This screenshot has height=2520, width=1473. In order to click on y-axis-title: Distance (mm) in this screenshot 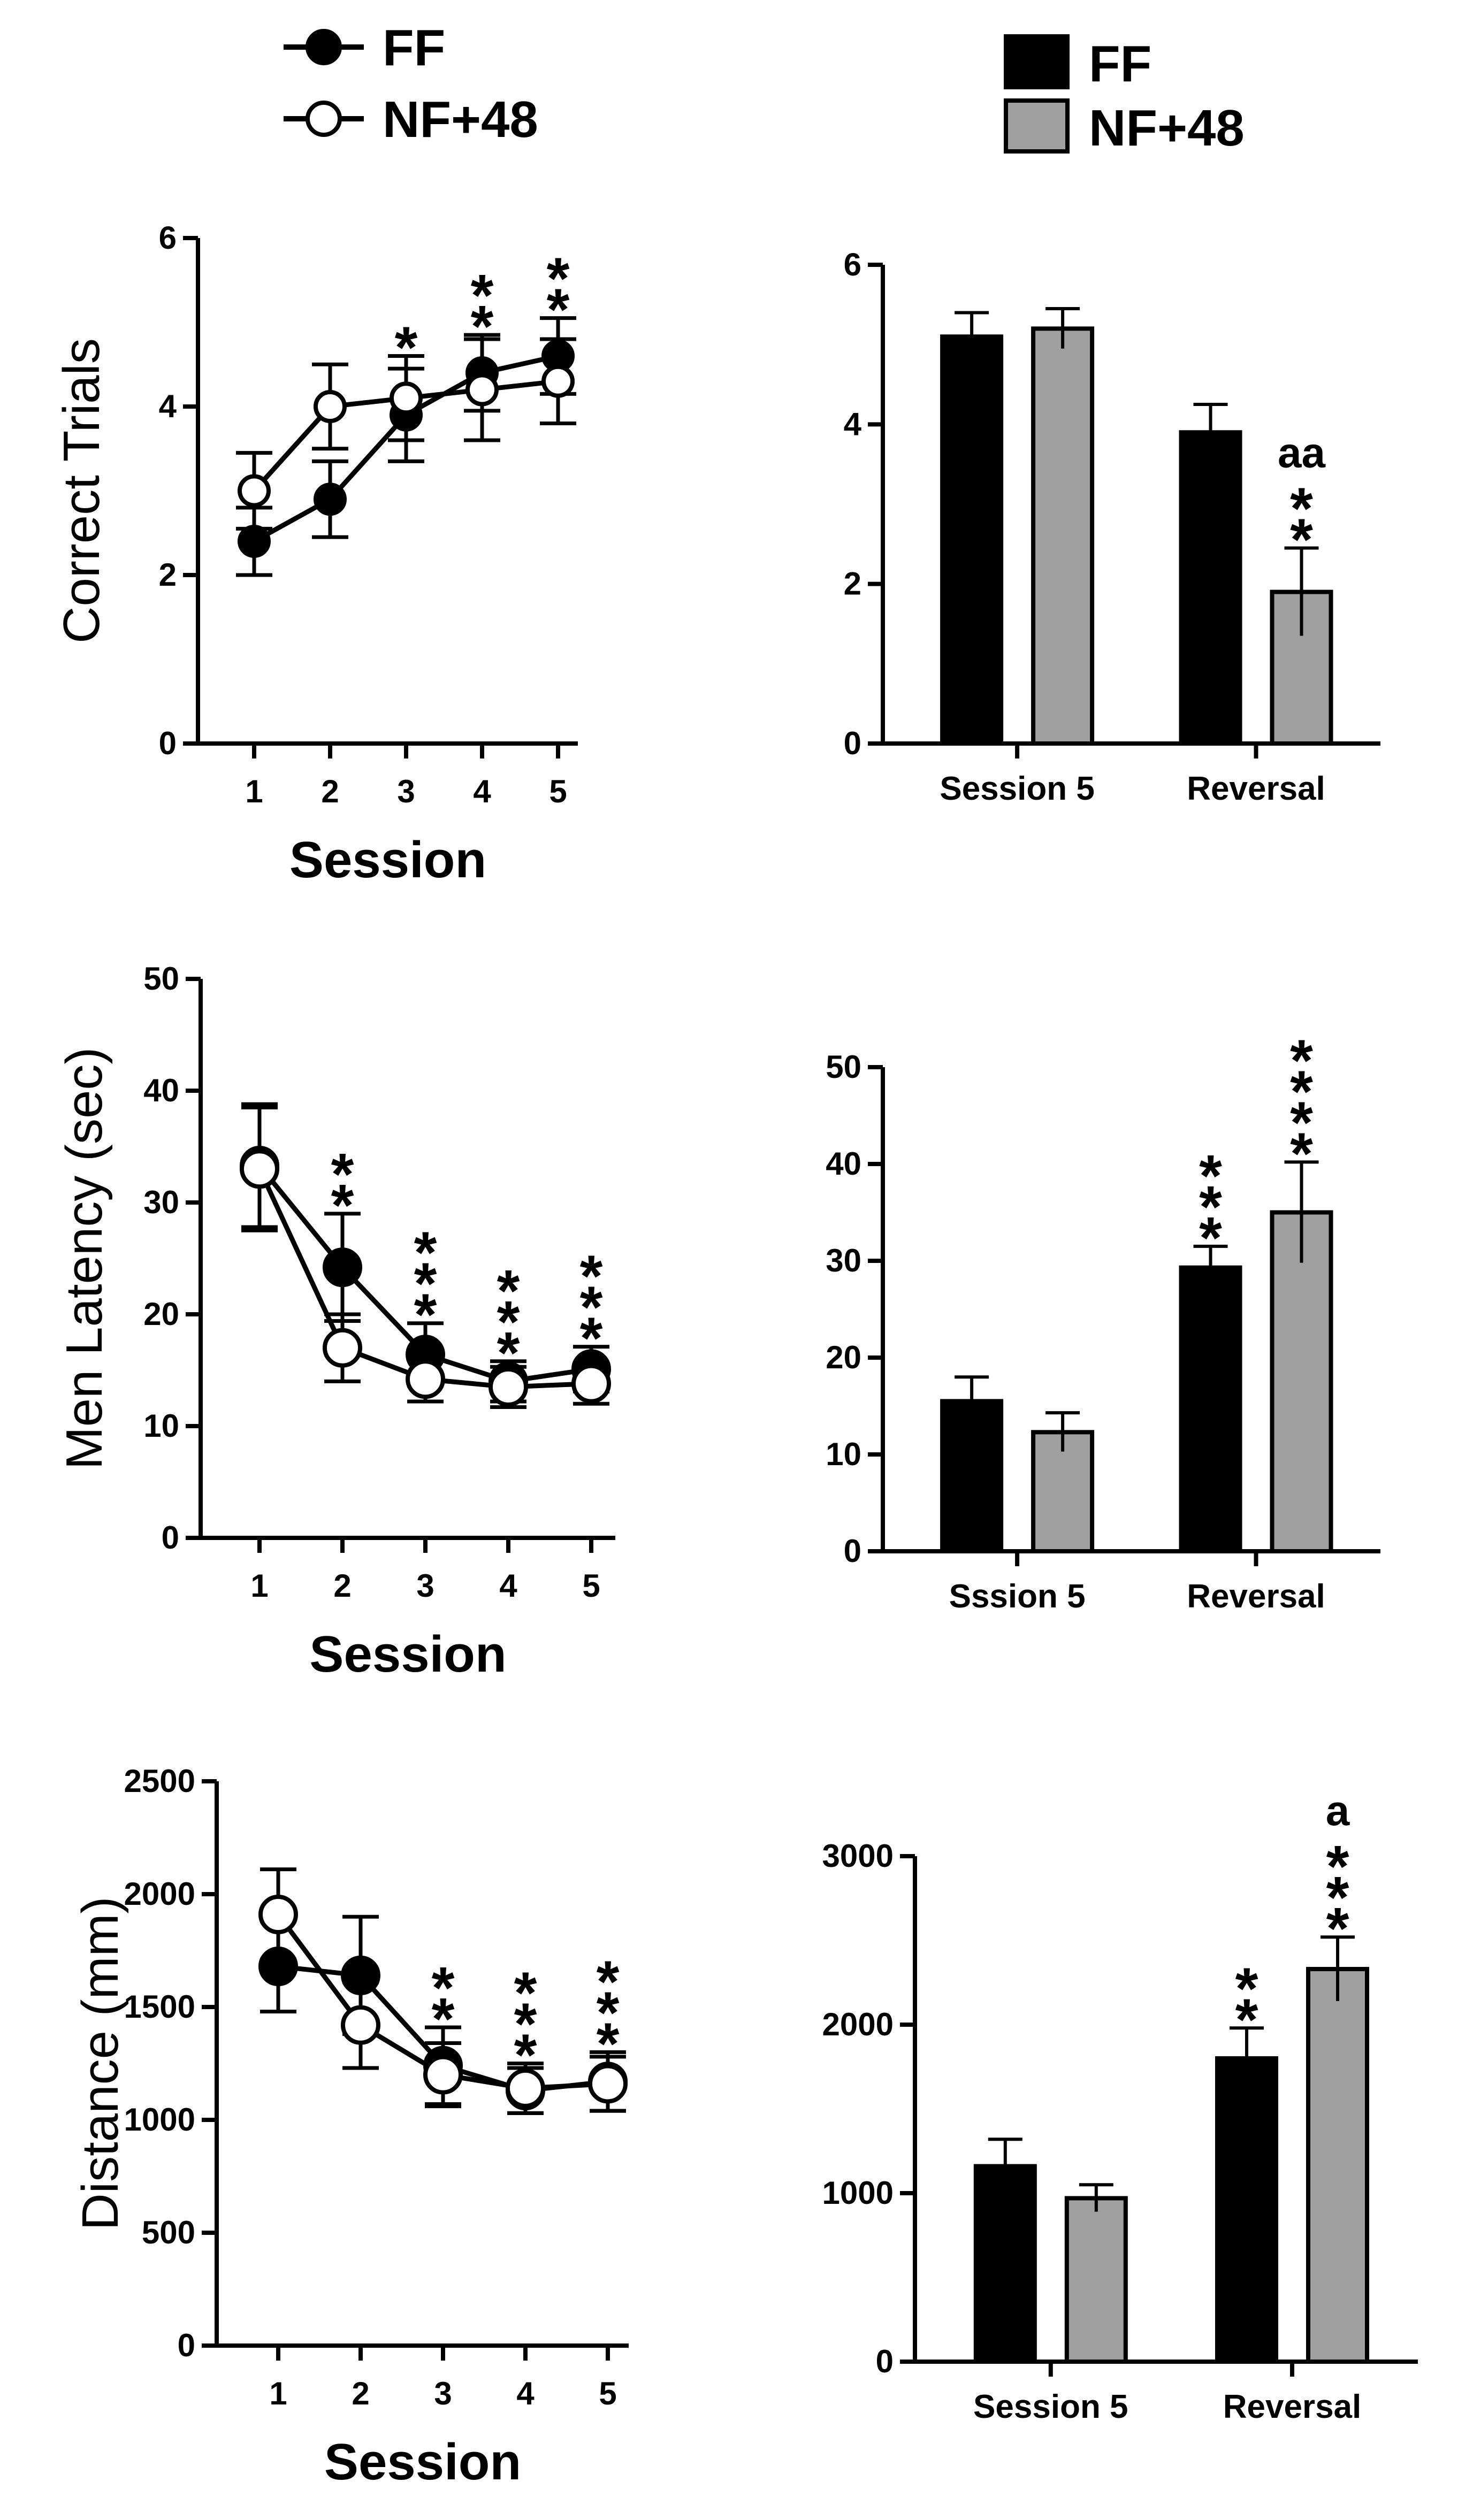, I will do `click(100, 2063)`.